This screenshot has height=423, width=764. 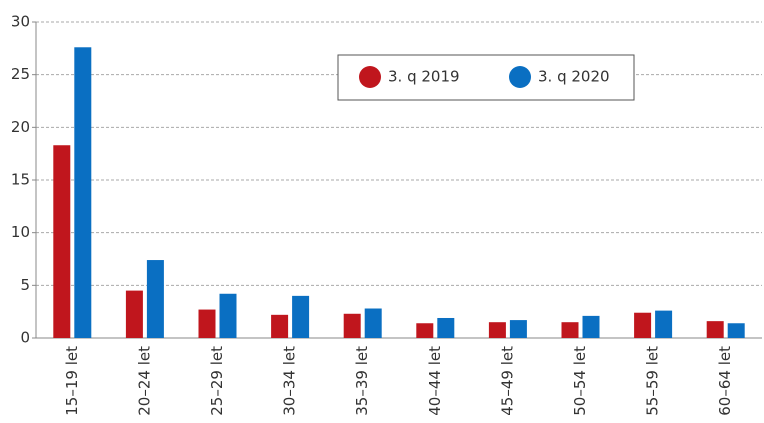 What do you see at coordinates (20, 22) in the screenshot?
I see `y-tick-label: 30` at bounding box center [20, 22].